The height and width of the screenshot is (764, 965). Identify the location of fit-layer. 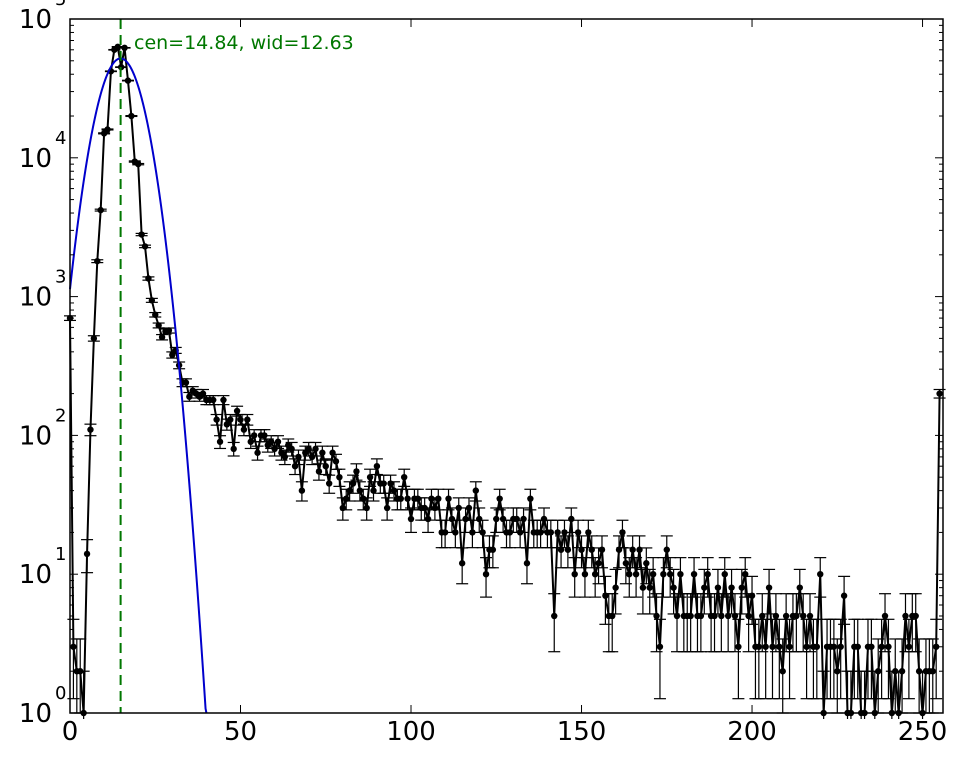
(138, 366).